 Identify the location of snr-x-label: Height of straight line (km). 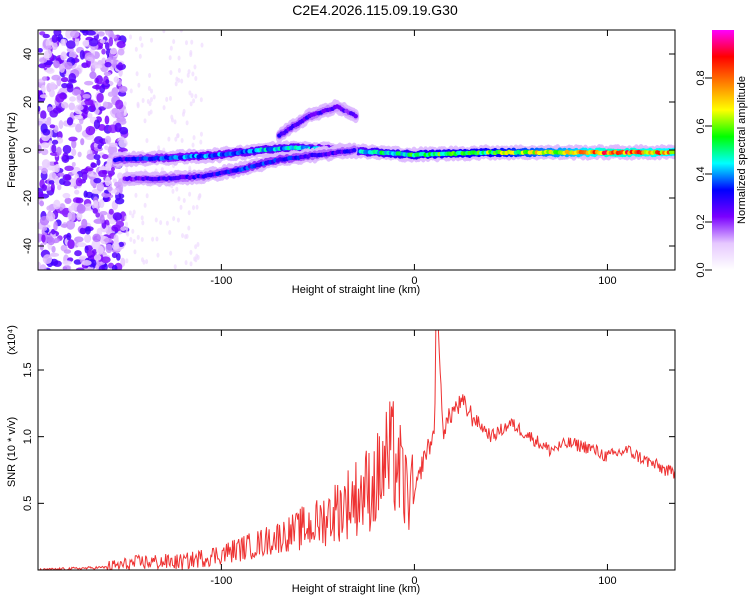
(356, 589).